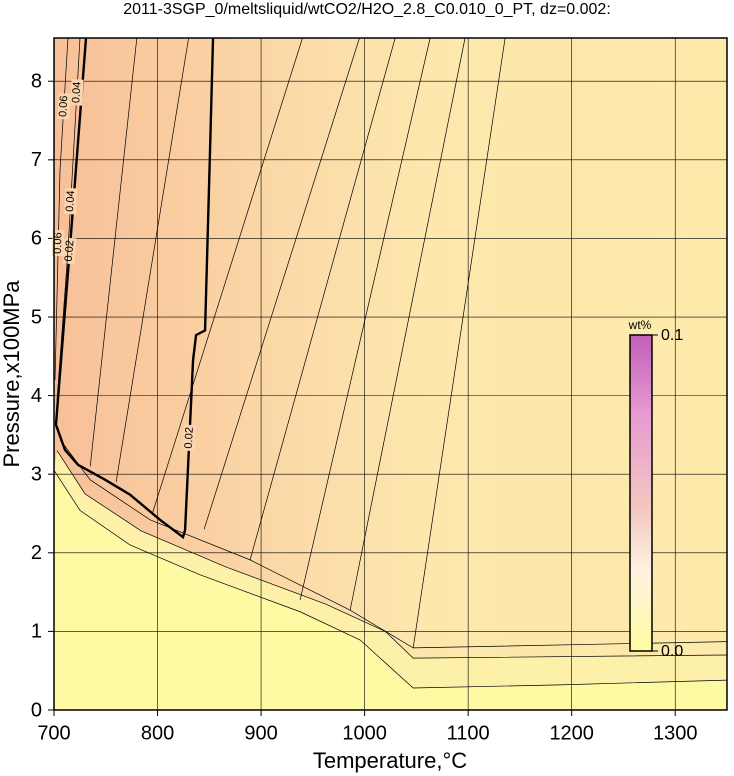 The width and height of the screenshot is (734, 776). Describe the element at coordinates (36, 710) in the screenshot. I see `y-tick-label: 0` at that location.